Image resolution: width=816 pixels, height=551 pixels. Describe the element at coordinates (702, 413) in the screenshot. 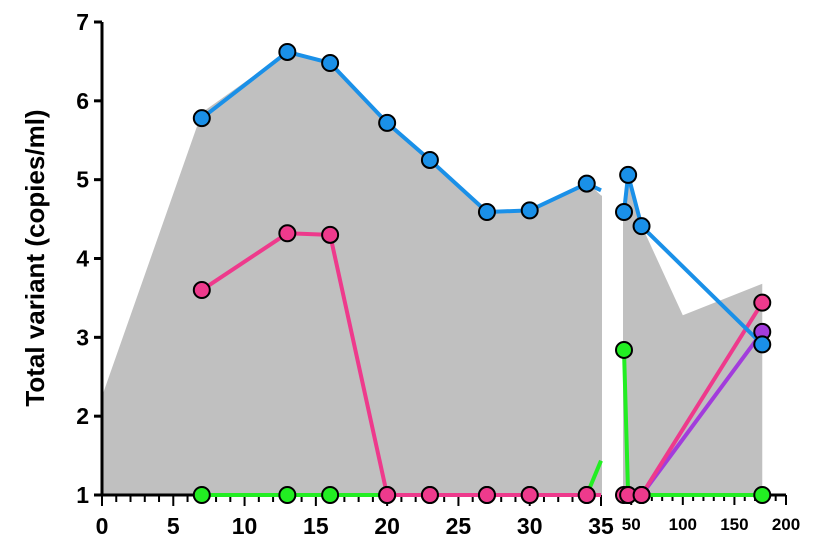

I see `series-line-purple` at that location.